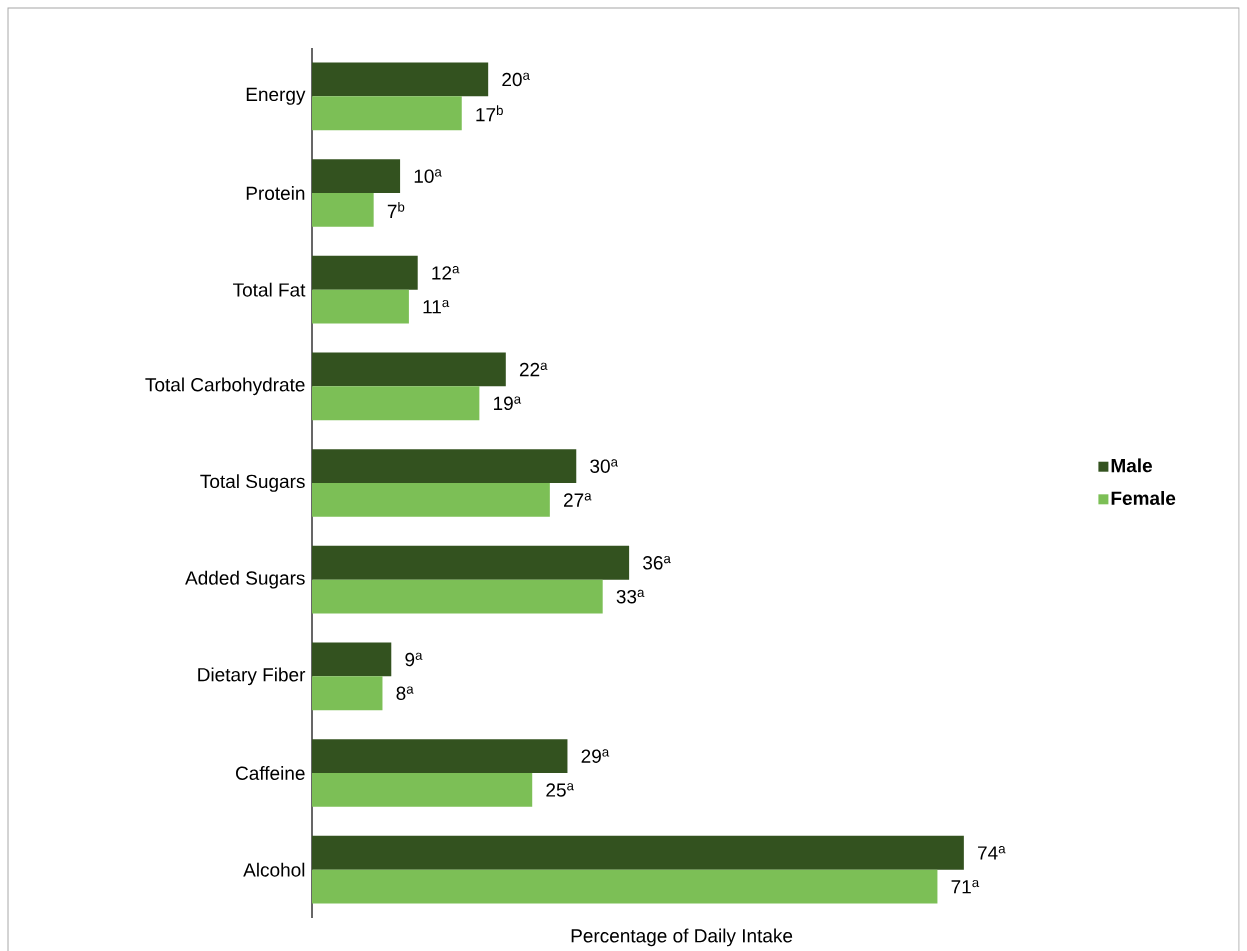 This screenshot has height=951, width=1247. I want to click on data-label: 8$^{a}$, so click(405, 693).